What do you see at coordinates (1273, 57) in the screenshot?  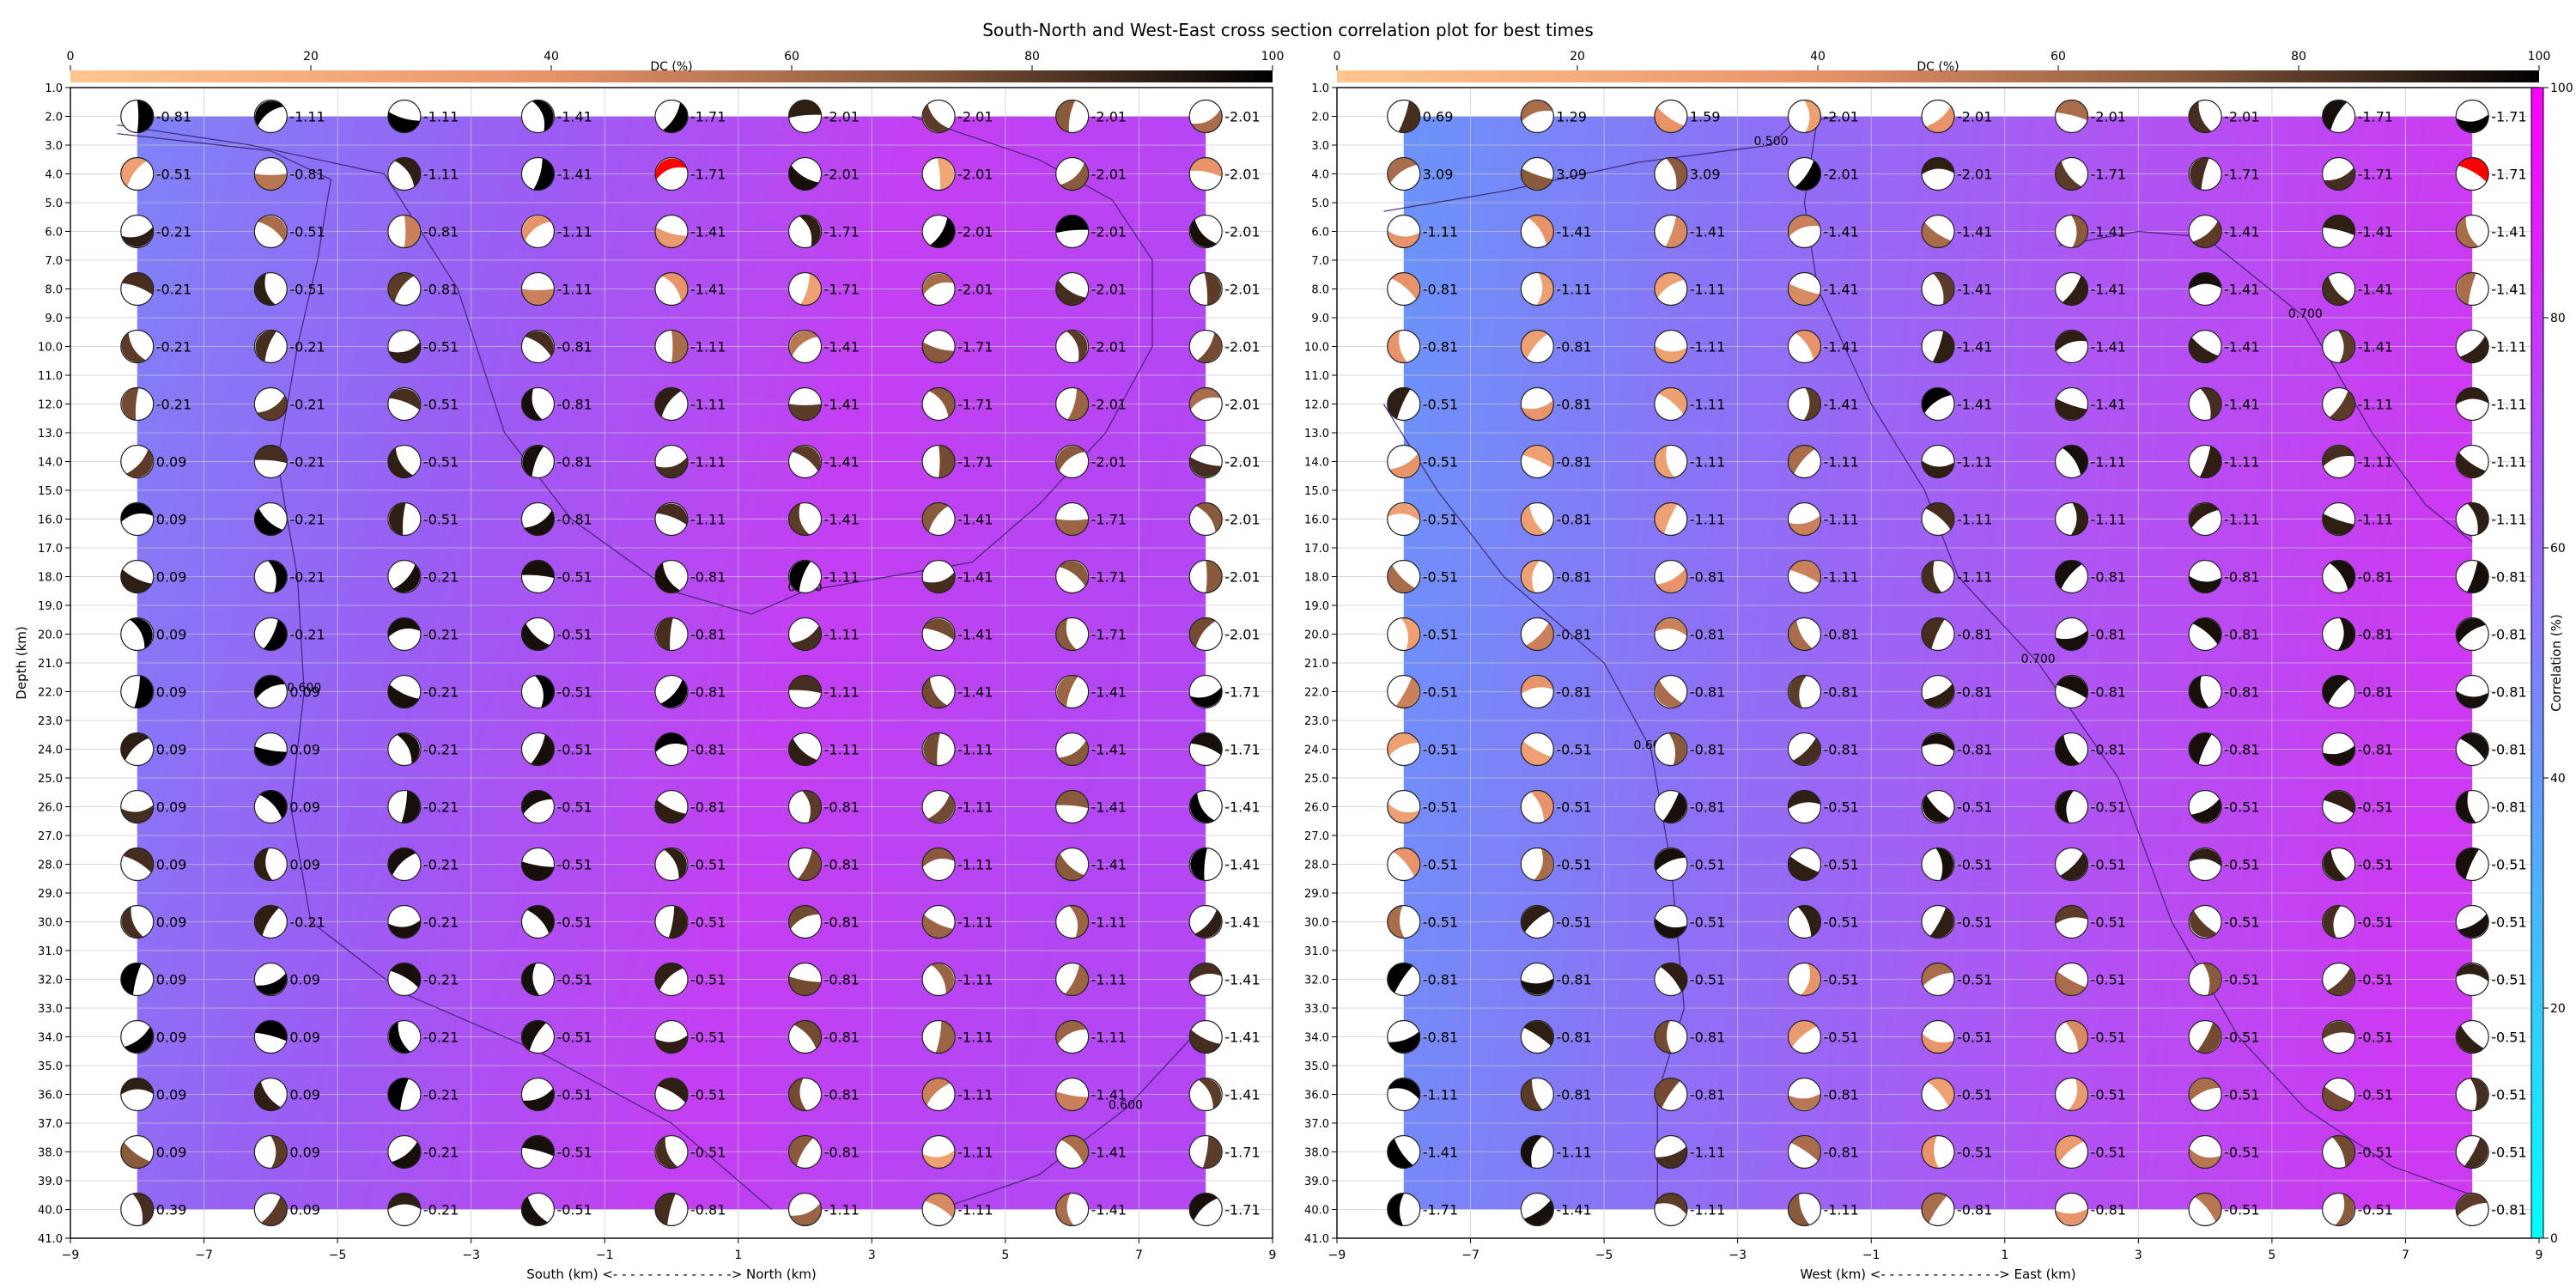 I see `dc-tick-label: 100` at bounding box center [1273, 57].